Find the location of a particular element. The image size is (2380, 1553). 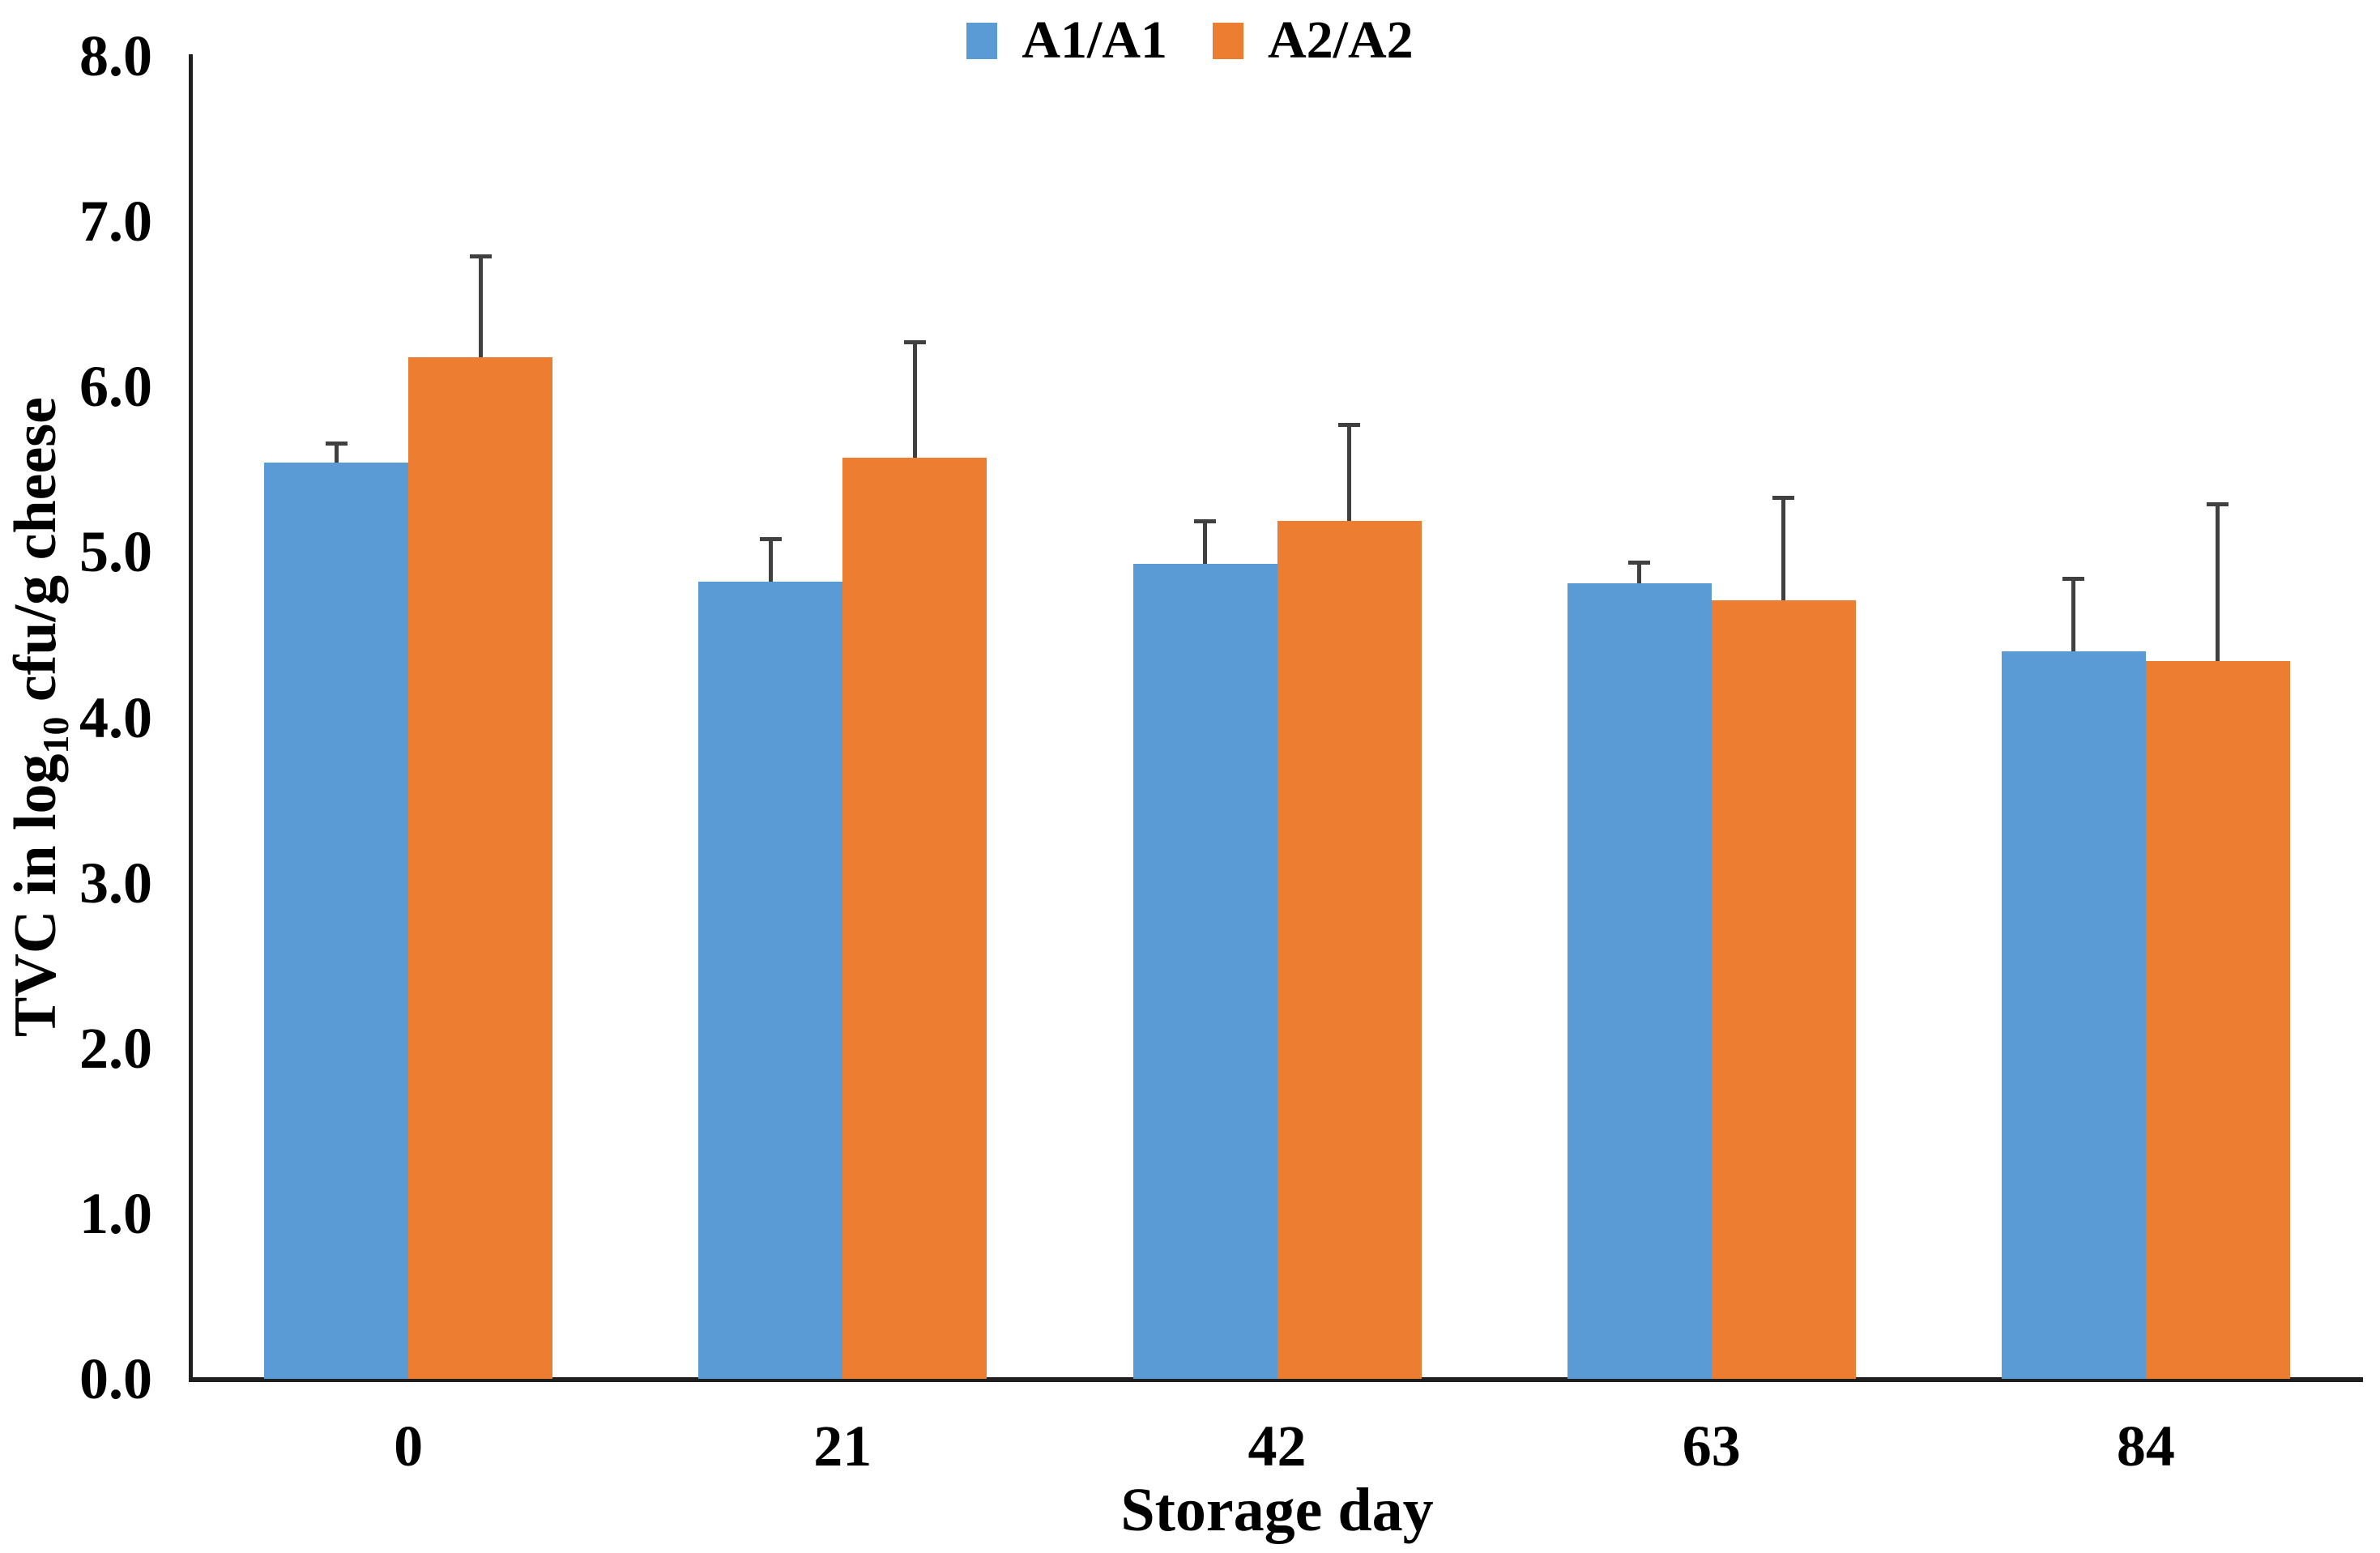

legend-item-a1a1: A1/A1 is located at coordinates (1066, 40).